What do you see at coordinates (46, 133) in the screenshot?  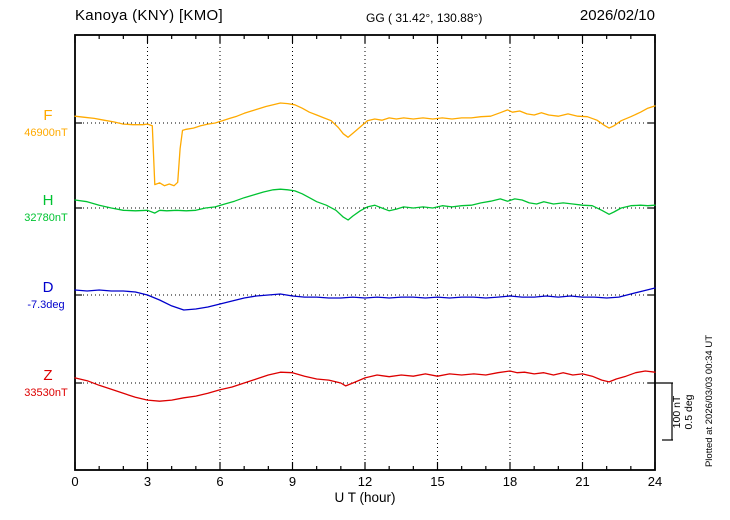 I see `component-baseline-value-F: 46900nT` at bounding box center [46, 133].